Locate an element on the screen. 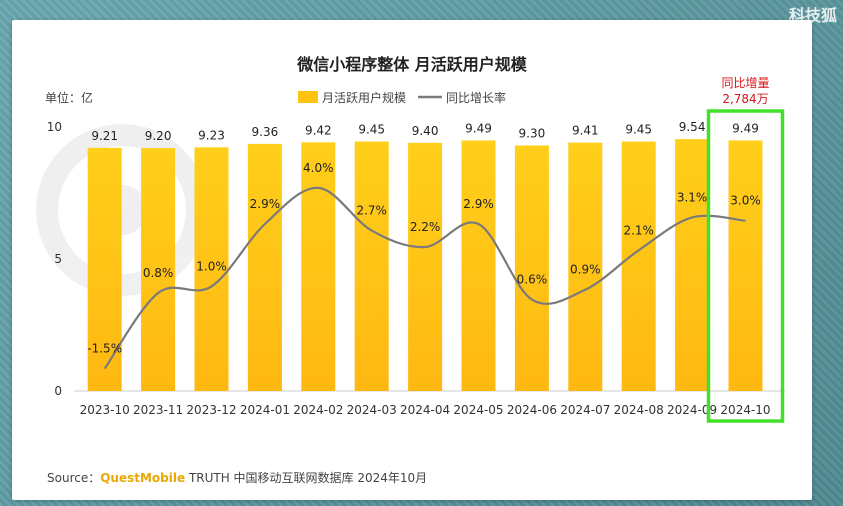  bar-value-label: 9.42 is located at coordinates (318, 130).